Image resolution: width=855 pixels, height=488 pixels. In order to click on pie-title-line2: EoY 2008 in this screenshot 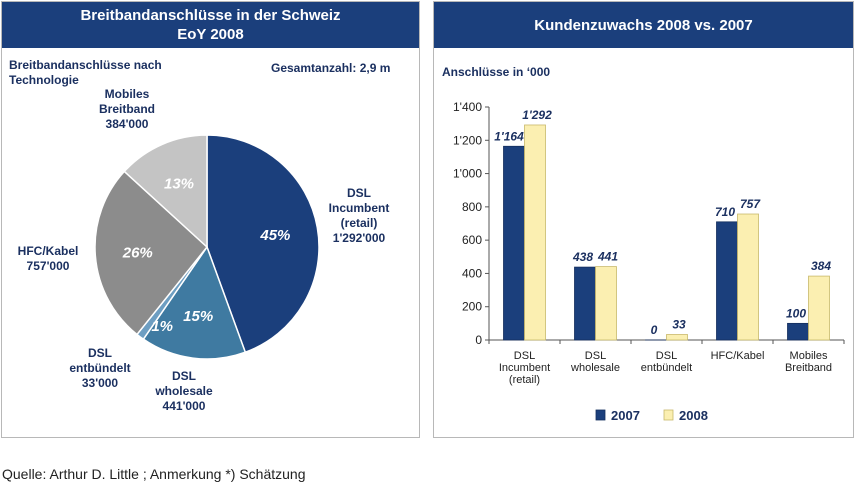, I will do `click(210, 34)`.